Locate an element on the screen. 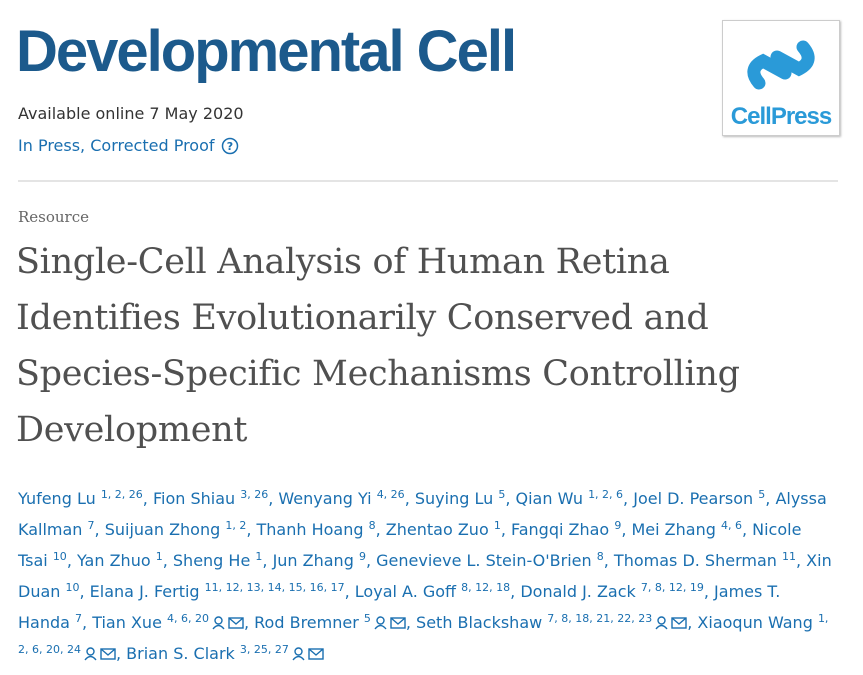 The width and height of the screenshot is (863, 675). affiliations: 7, 8, 12, 19 is located at coordinates (672, 587).